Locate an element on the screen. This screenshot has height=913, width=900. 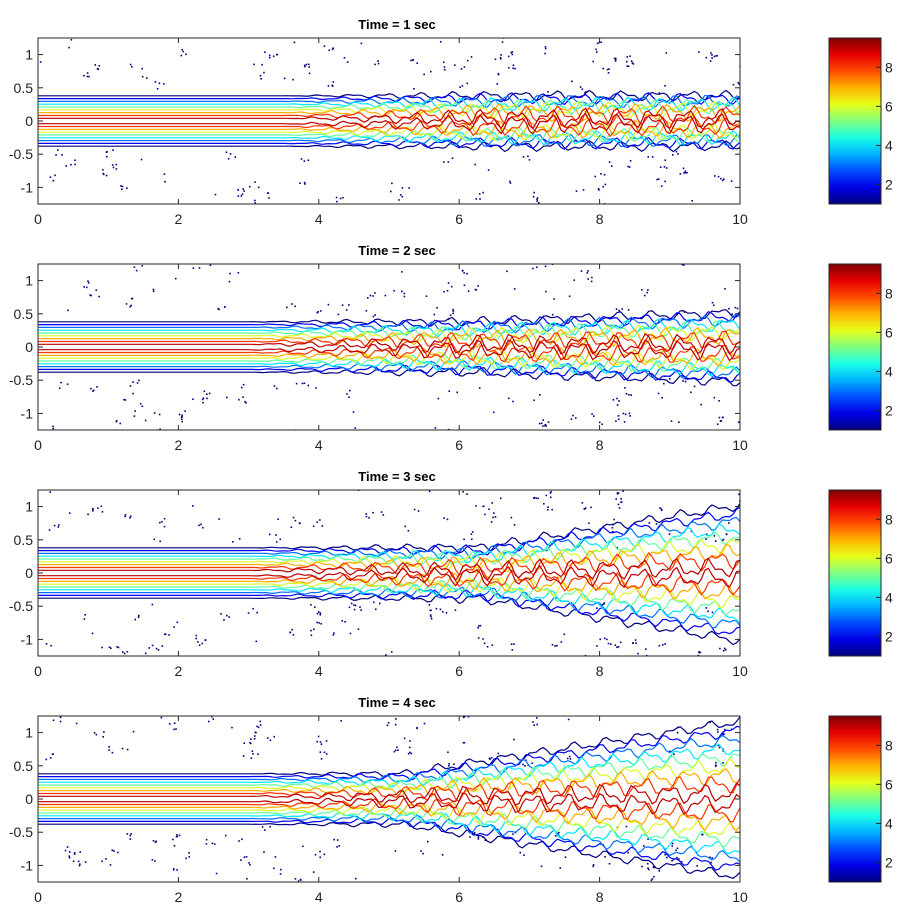
y-tick-label: -1 is located at coordinates (27, 187).